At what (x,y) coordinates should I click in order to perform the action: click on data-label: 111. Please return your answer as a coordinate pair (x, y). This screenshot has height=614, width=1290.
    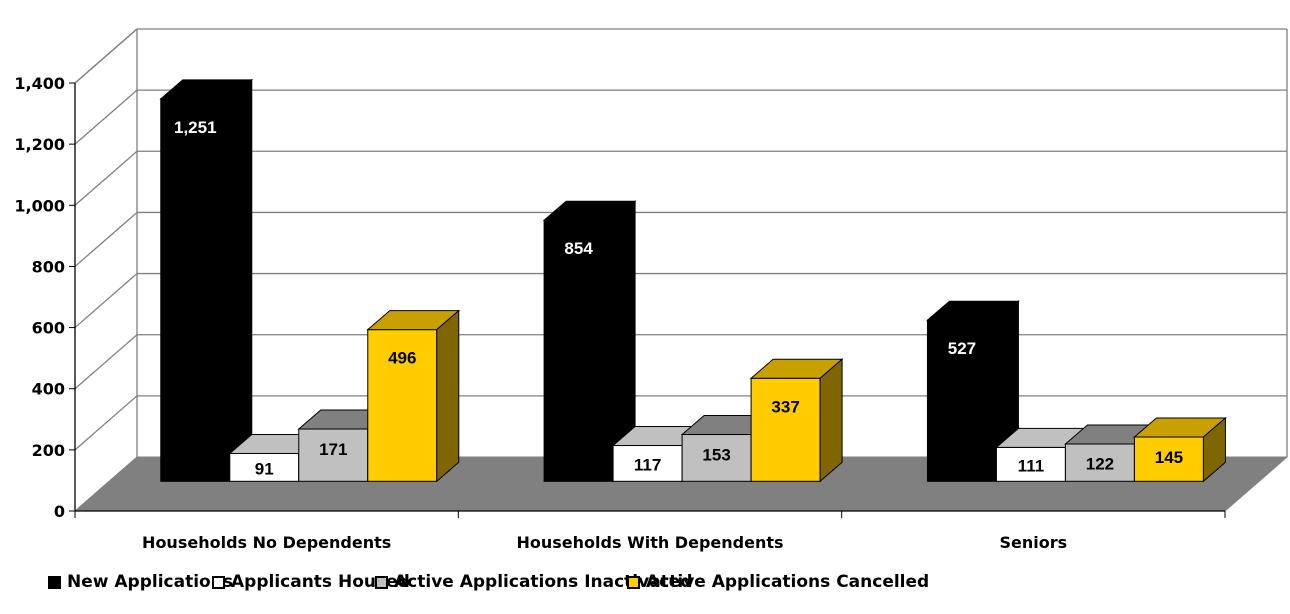
    Looking at the image, I should click on (1031, 465).